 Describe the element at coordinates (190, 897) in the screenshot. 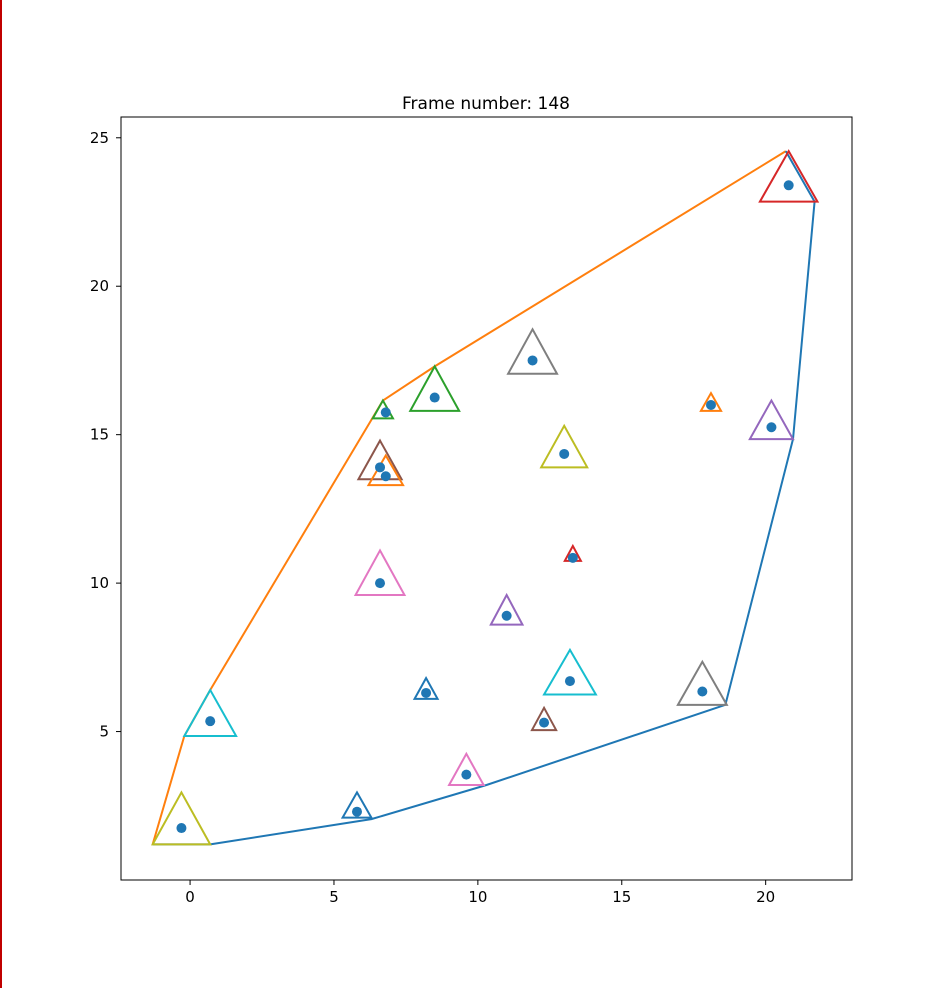

I see `x-tick-label: 0` at that location.